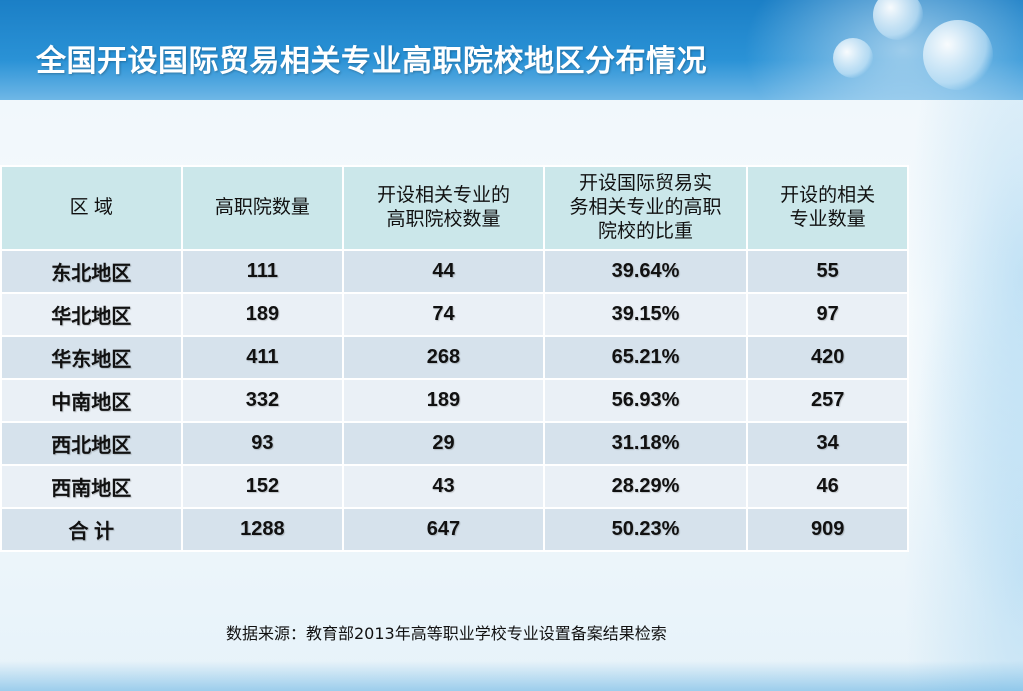 This screenshot has width=1023, height=691. What do you see at coordinates (827, 208) in the screenshot?
I see `header-major-count: 开设的相关 专业数量` at bounding box center [827, 208].